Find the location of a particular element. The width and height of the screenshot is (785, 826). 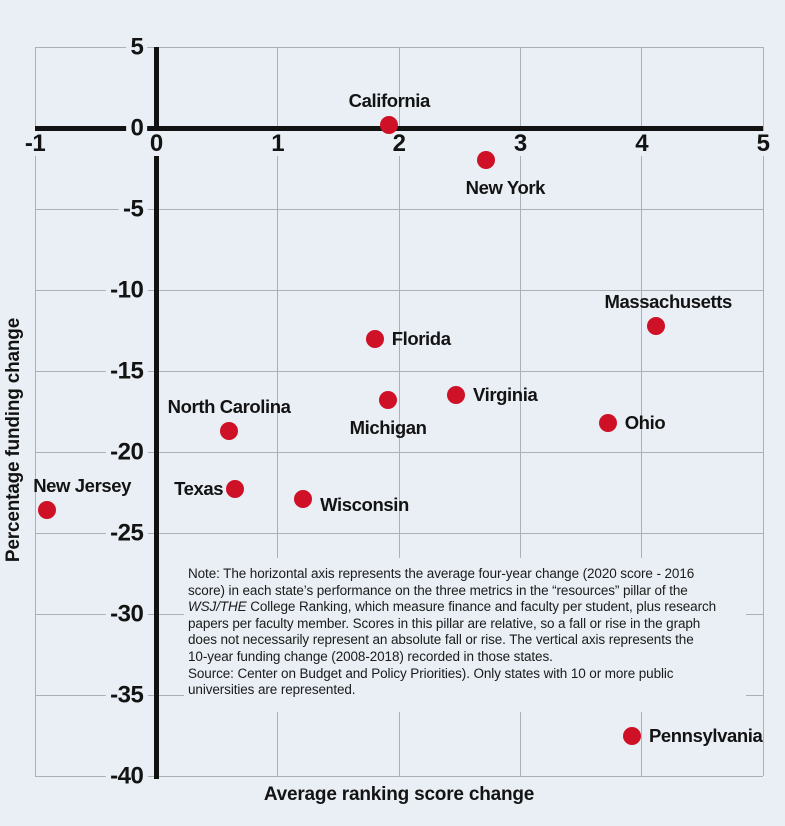

y-tick-label: -20 is located at coordinates (127, 452).